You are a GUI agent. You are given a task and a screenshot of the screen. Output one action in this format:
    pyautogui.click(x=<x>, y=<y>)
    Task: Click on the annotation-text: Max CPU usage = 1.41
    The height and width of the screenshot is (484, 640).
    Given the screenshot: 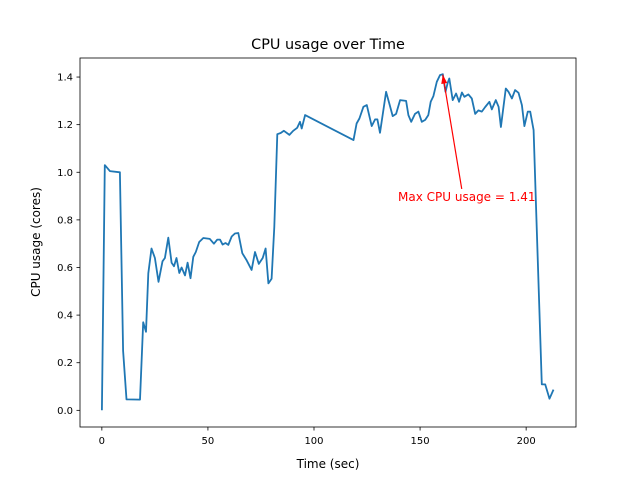 What is the action you would take?
    pyautogui.click(x=466, y=197)
    